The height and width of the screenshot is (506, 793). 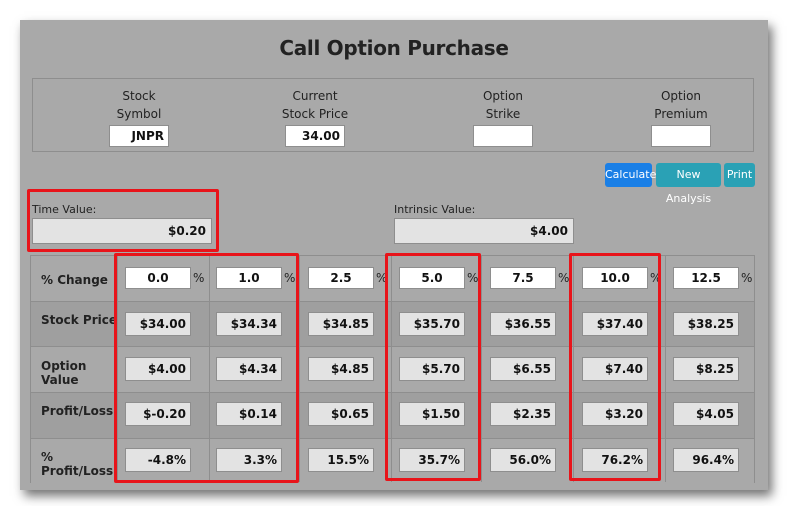 I want to click on pct-profit-loss-cell-1: -4.8%, so click(x=158, y=460).